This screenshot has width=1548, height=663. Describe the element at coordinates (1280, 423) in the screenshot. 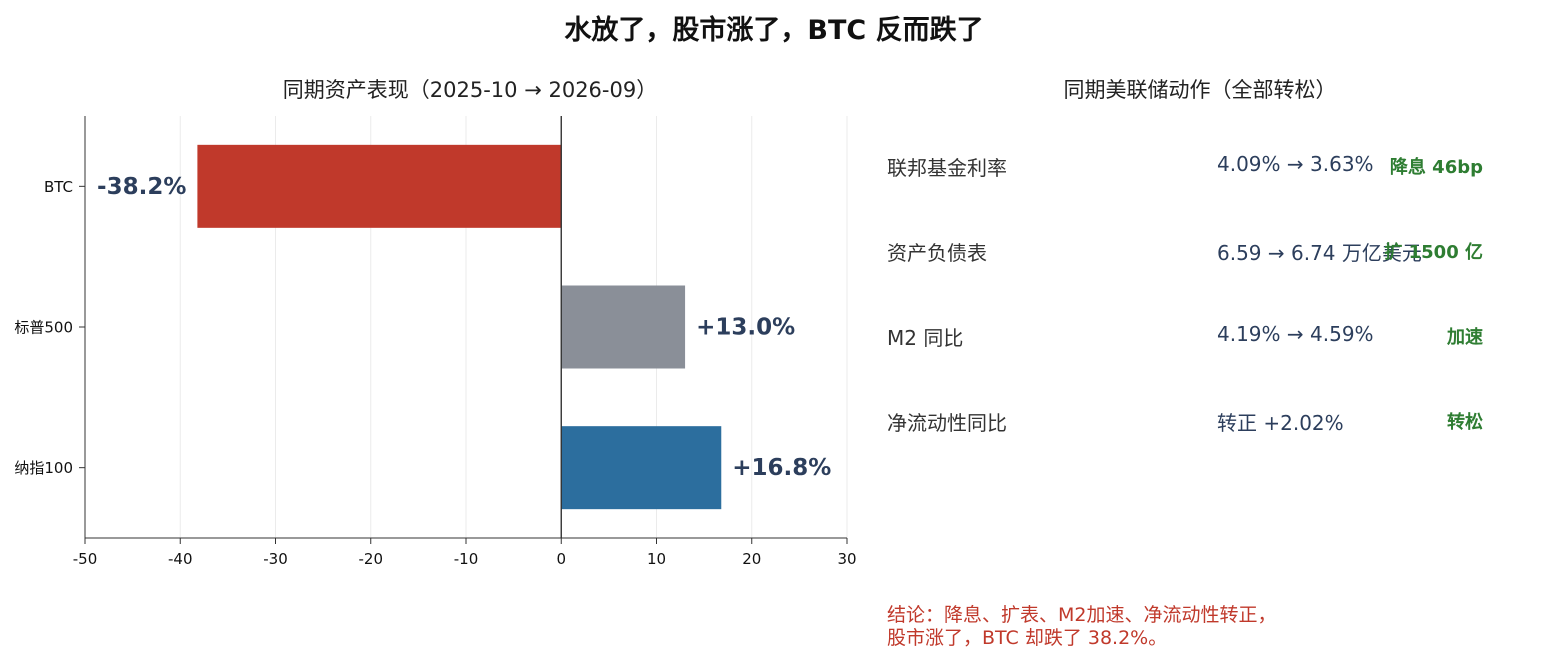

I see `fed-row-value: 转正 +2.02%` at that location.